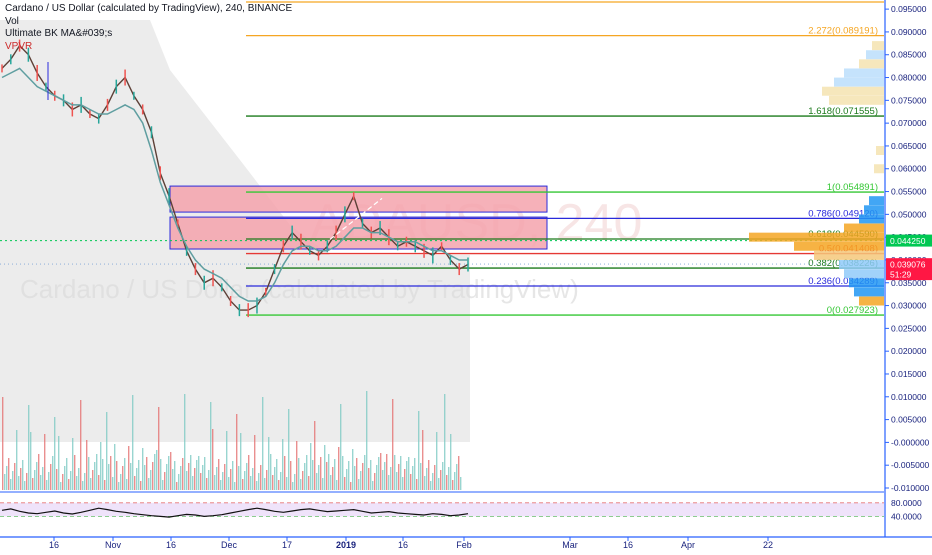 The height and width of the screenshot is (555, 932). Describe the element at coordinates (843, 31) in the screenshot. I see `fib-label: 2.272(0.089191)` at that location.